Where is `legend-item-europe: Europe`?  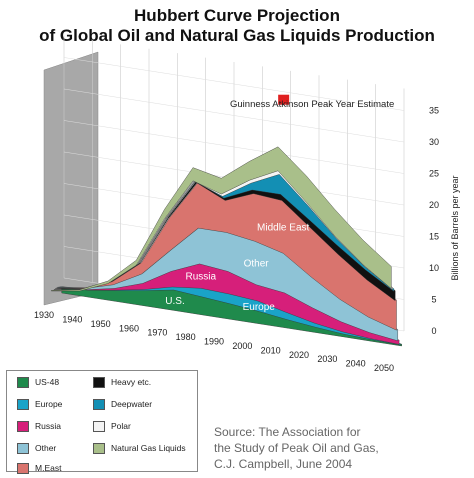
legend-item-europe: Europe is located at coordinates (40, 405).